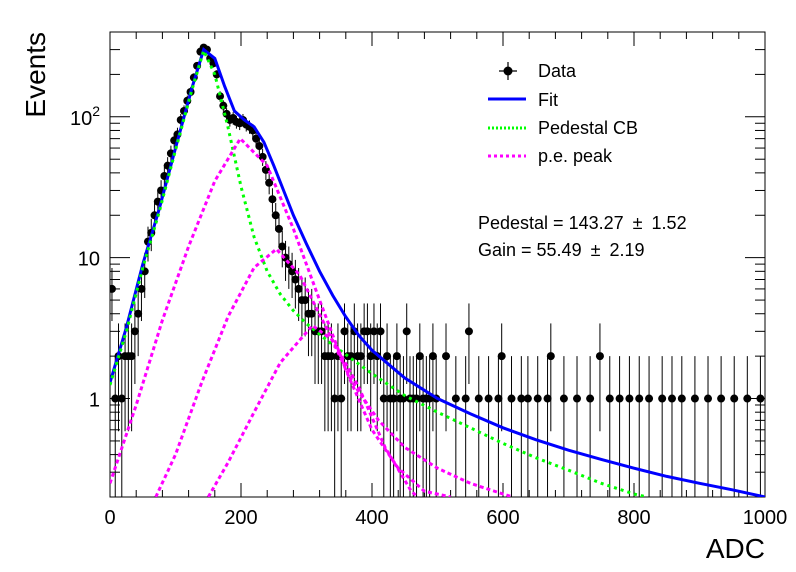  I want to click on legend-item-data: Data, so click(538, 71).